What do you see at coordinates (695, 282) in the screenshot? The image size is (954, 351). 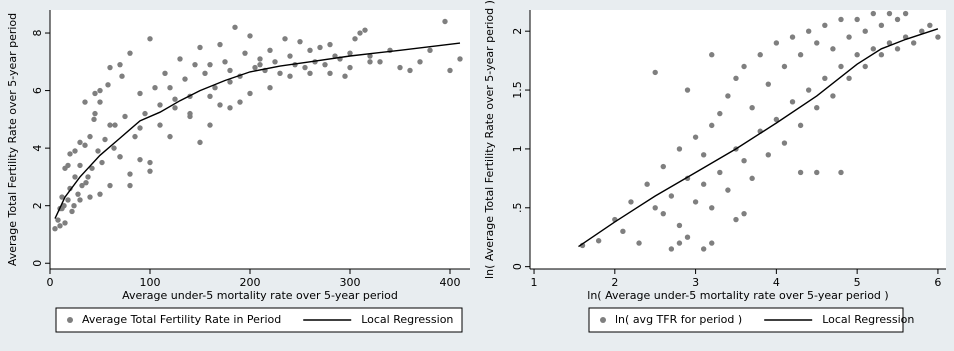 I see `x-tick-label: 3` at bounding box center [695, 282].